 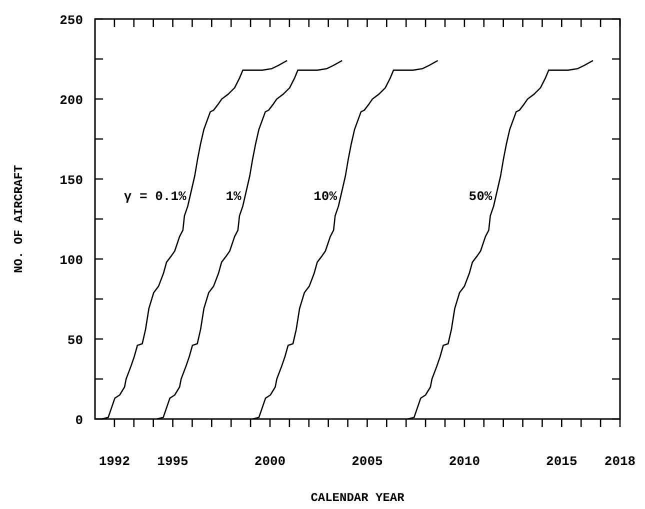 I want to click on y-tick-label: 0, so click(x=79, y=420).